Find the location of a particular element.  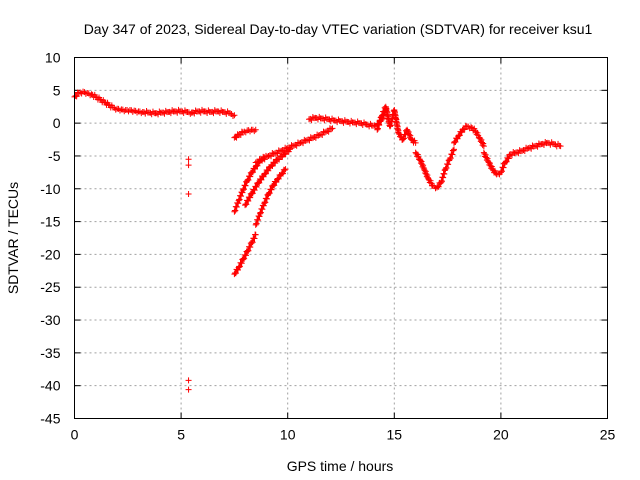

y-tick-label: -45 is located at coordinates (50, 419).